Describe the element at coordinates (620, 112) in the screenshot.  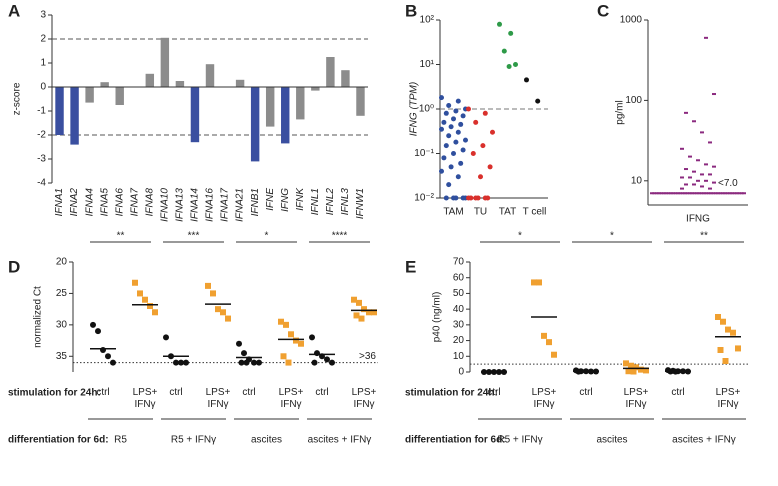
I see `y-axis-label: pg/ml` at that location.